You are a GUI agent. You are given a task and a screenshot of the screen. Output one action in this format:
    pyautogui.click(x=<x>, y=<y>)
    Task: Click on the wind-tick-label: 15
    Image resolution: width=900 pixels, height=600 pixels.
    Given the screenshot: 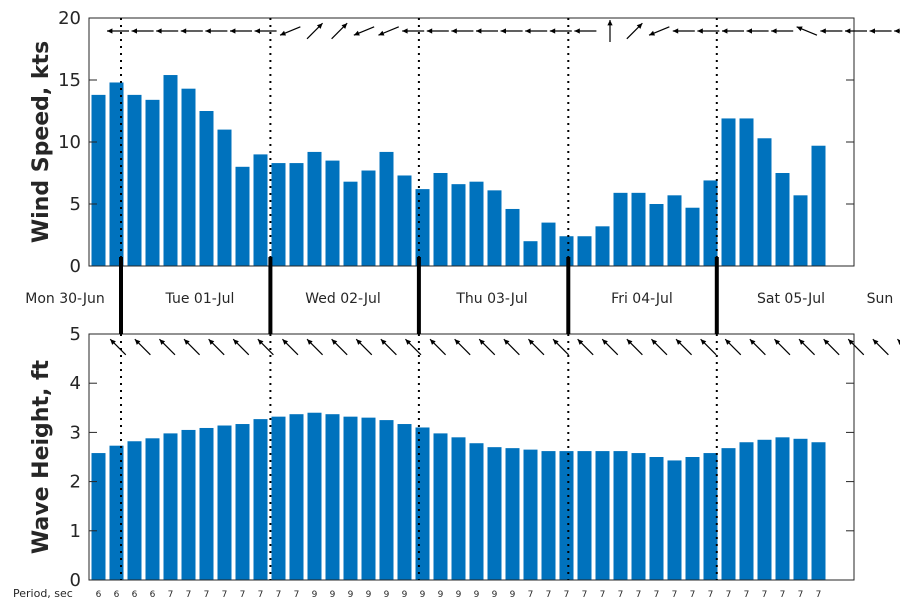 What is the action you would take?
    pyautogui.click(x=69, y=80)
    